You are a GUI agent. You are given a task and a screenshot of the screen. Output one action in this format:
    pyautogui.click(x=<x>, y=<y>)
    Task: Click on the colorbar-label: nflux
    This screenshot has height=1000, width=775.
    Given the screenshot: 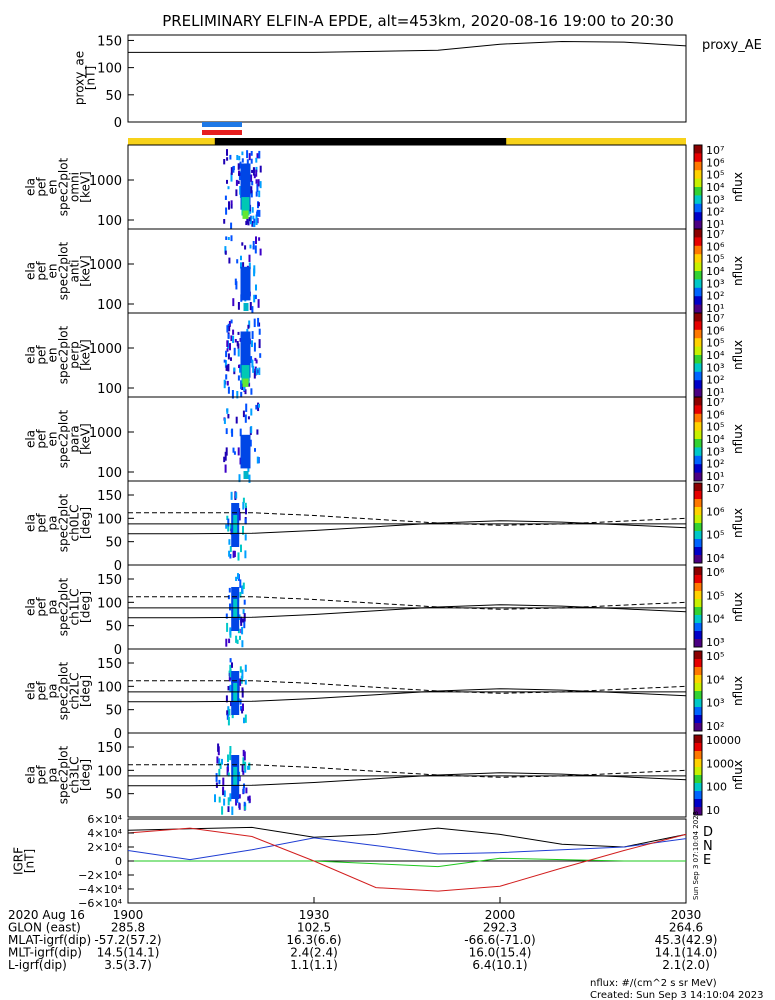 What is the action you would take?
    pyautogui.click(x=738, y=355)
    